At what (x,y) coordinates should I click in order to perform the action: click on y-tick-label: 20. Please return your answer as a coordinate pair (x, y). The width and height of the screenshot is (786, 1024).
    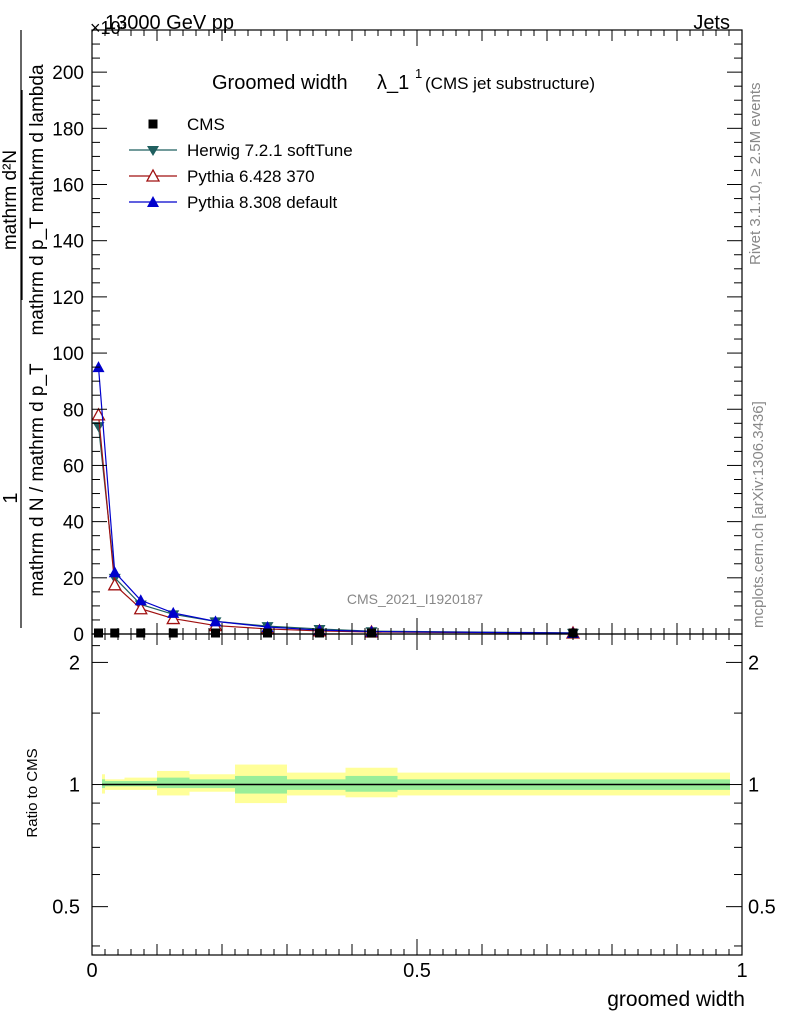
    Looking at the image, I should click on (73, 579).